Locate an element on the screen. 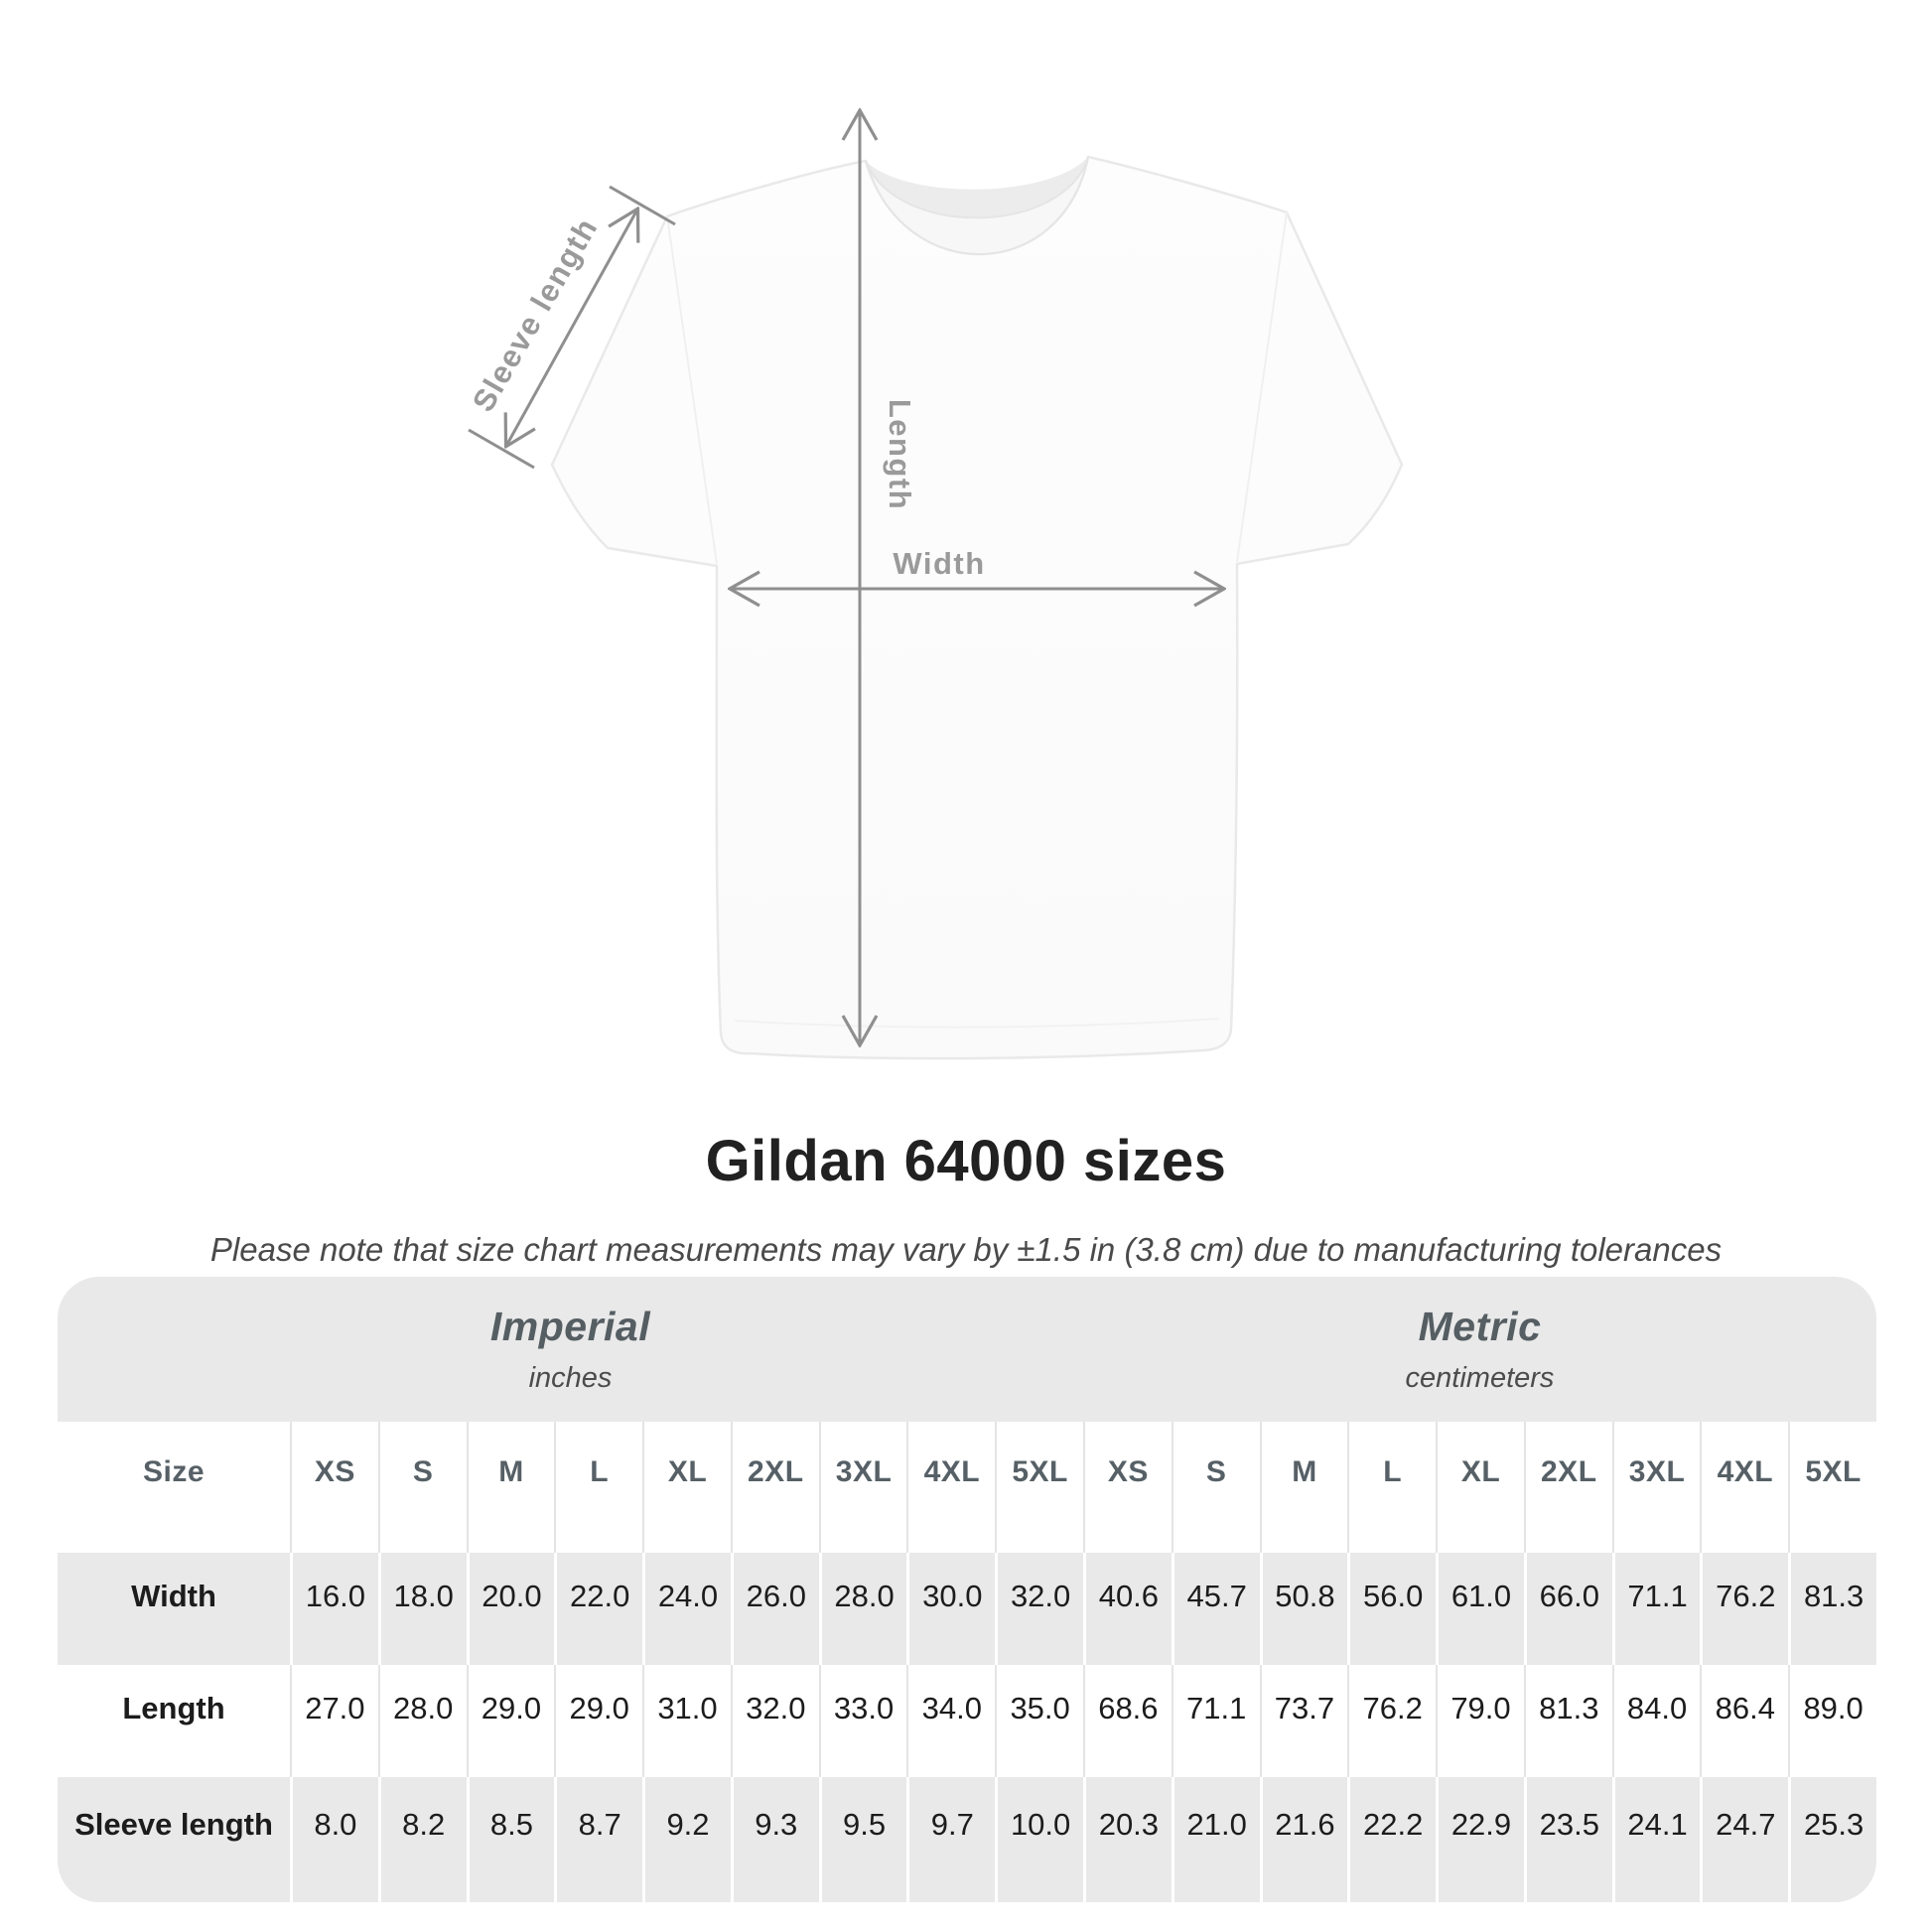 The image size is (1932, 1932). row-label: Length is located at coordinates (173, 1708).